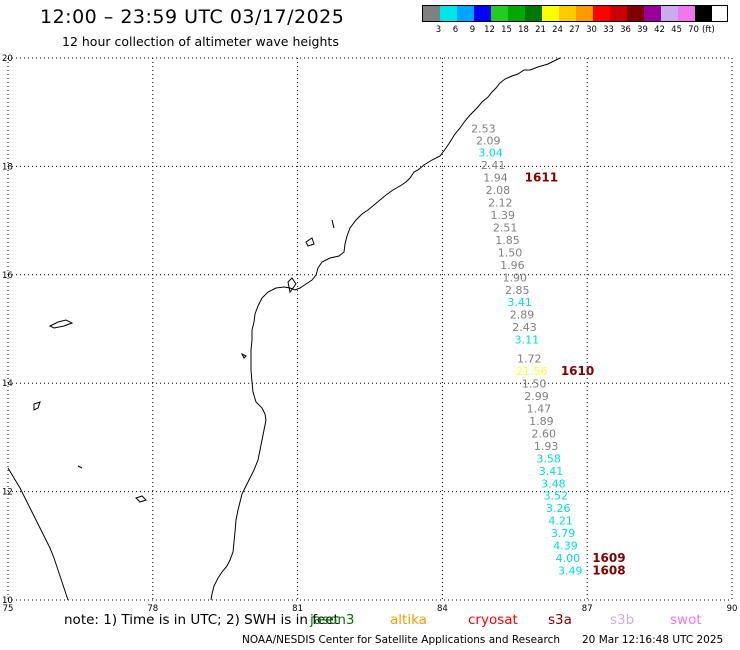  What do you see at coordinates (676, 30) in the screenshot?
I see `legend-label: 45` at bounding box center [676, 30].